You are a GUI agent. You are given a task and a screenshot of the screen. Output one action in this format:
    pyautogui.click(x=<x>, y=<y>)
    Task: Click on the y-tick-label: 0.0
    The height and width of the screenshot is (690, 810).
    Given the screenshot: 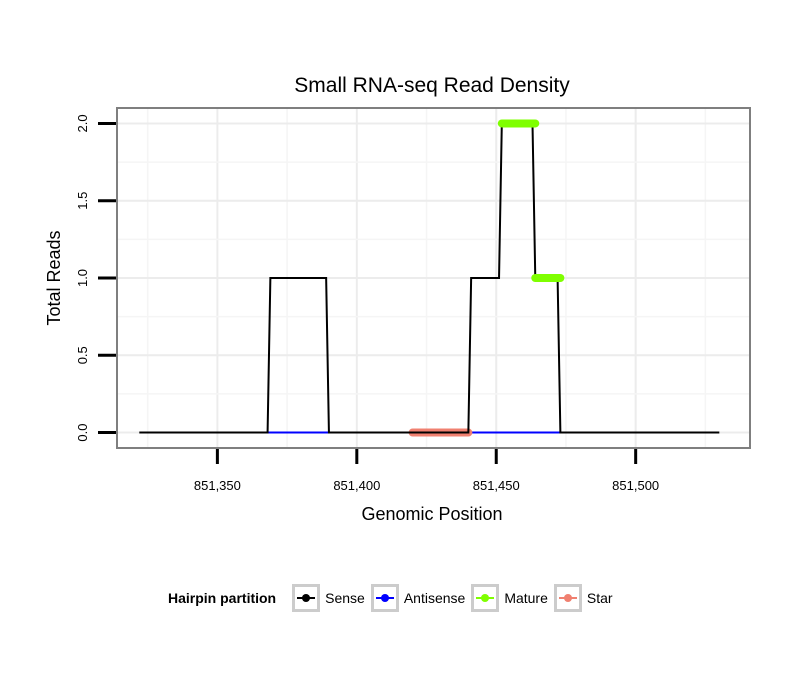 What is the action you would take?
    pyautogui.click(x=82, y=433)
    